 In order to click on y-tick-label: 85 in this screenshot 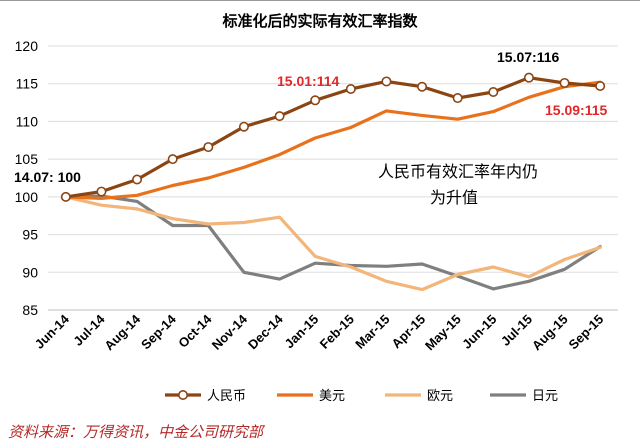, I will do `click(30, 310)`.